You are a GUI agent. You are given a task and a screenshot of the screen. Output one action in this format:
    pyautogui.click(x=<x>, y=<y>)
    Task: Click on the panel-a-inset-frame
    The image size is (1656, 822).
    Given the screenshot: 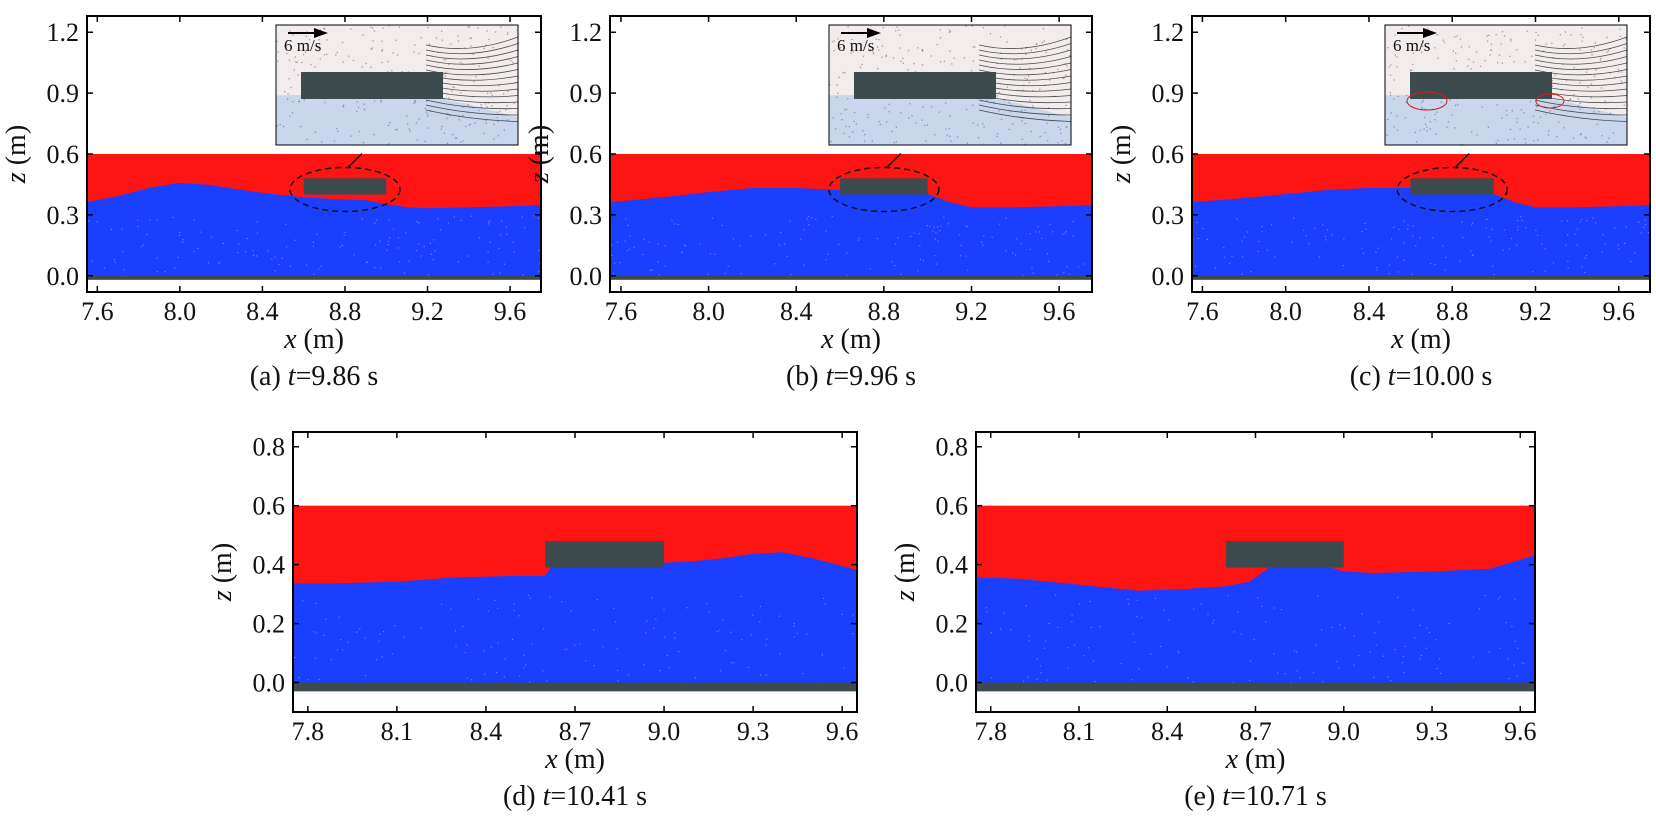 What is the action you would take?
    pyautogui.click(x=397, y=85)
    